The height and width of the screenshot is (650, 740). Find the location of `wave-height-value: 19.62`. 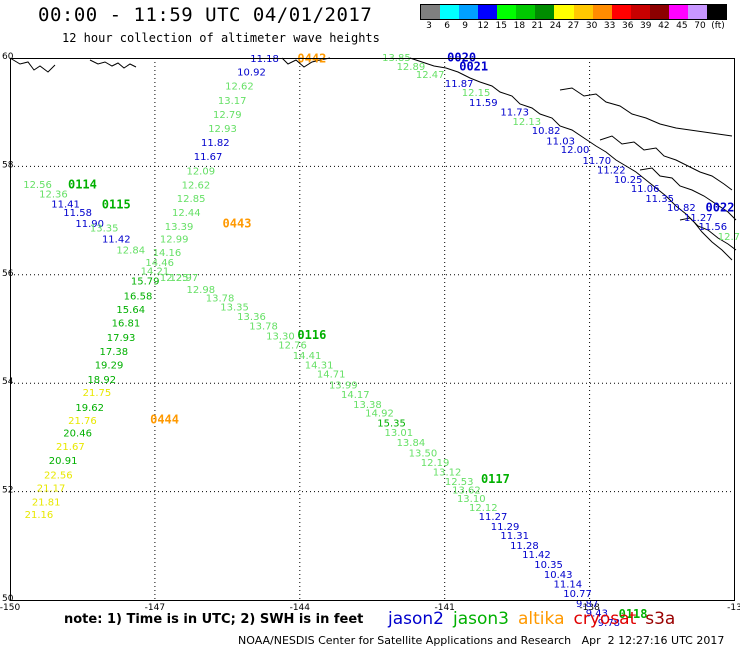

wave-height-value: 19.62 is located at coordinates (89, 408).